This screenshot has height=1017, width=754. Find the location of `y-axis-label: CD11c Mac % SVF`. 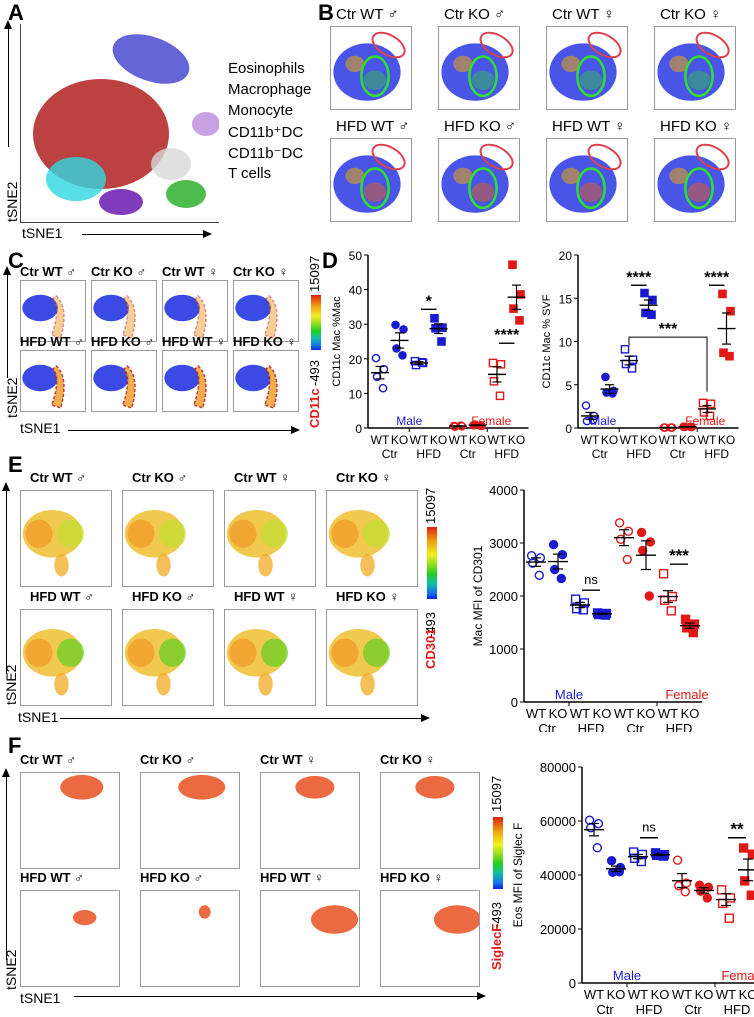

y-axis-label: CD11c Mac % SVF is located at coordinates (547, 341).